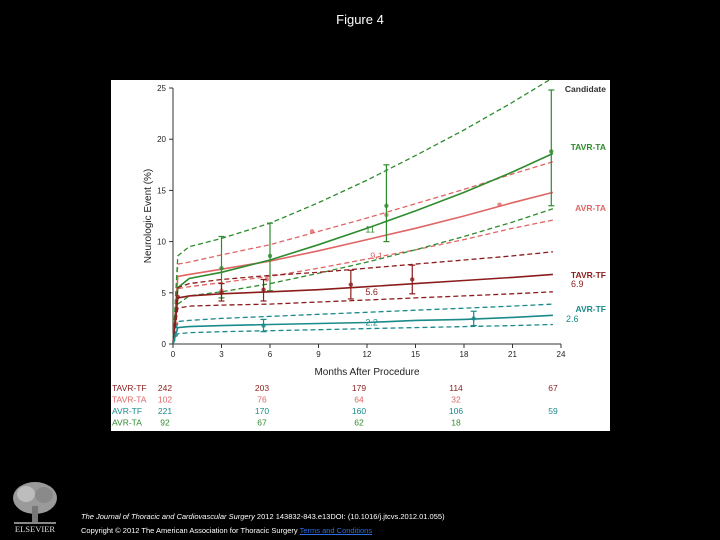 This screenshot has width=720, height=540. I want to click on at-risk-value: 92, so click(165, 423).